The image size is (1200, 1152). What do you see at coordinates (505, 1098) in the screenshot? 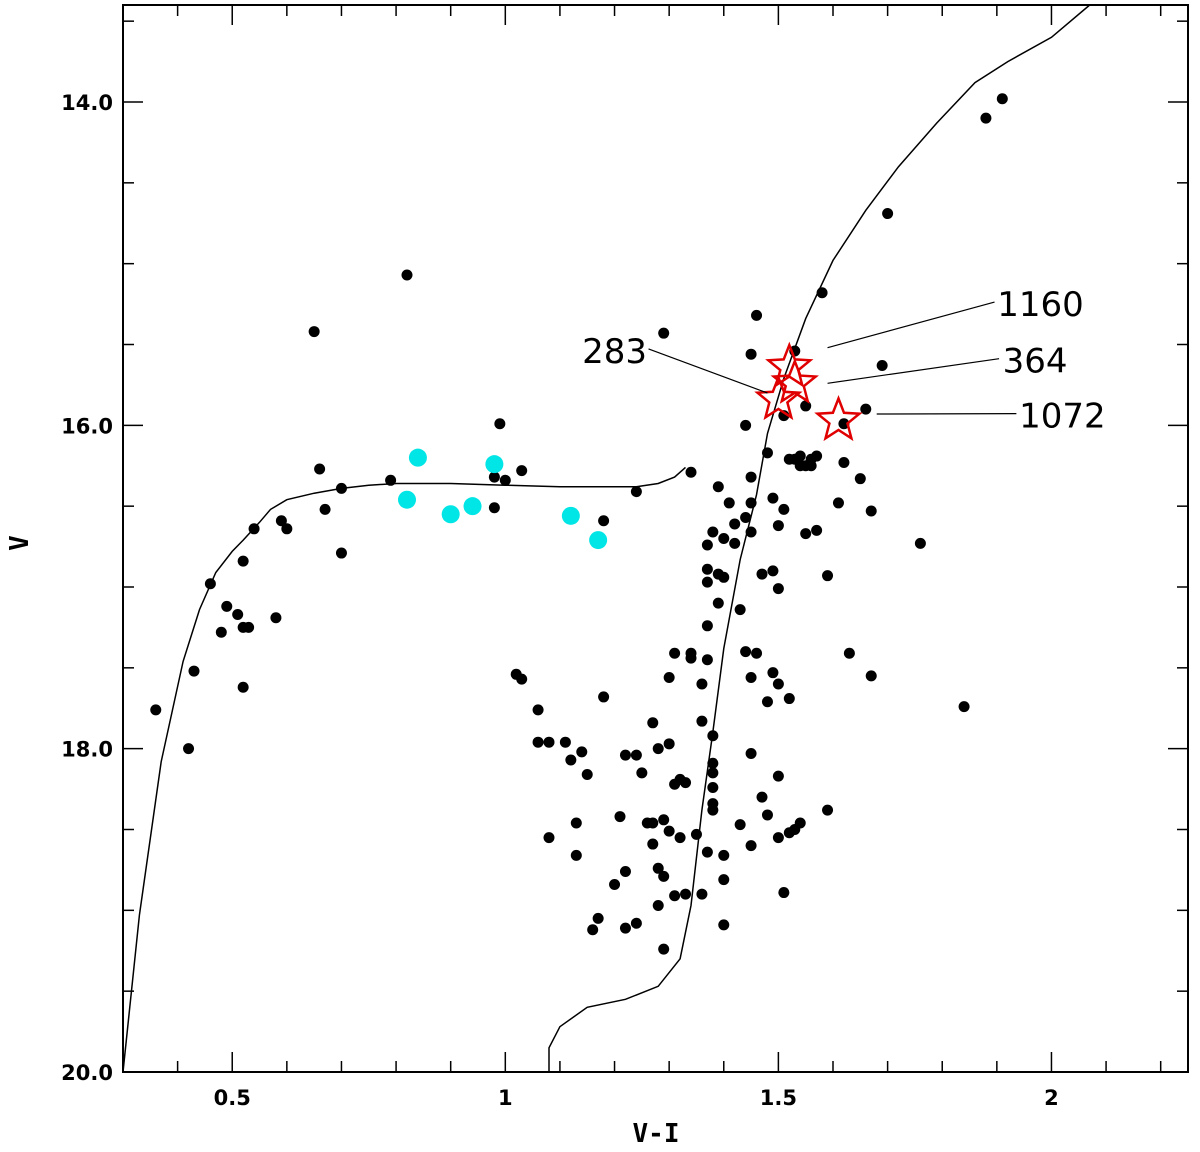
I see `x-tick-label: 1` at bounding box center [505, 1098].